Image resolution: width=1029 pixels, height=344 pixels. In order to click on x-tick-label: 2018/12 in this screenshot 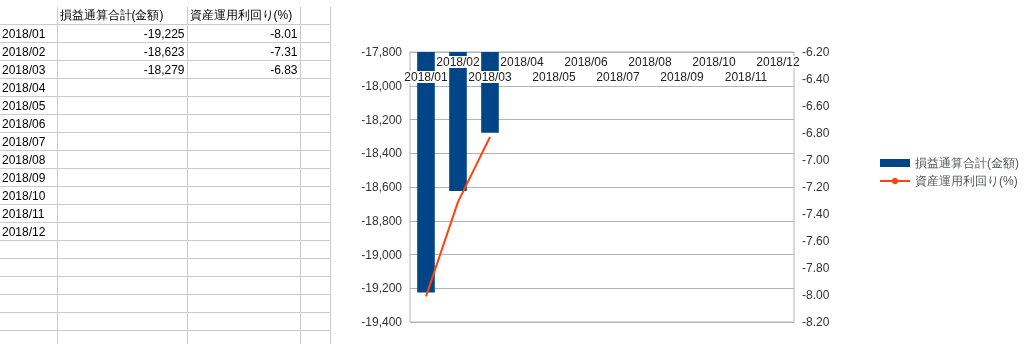, I will do `click(778, 62)`.